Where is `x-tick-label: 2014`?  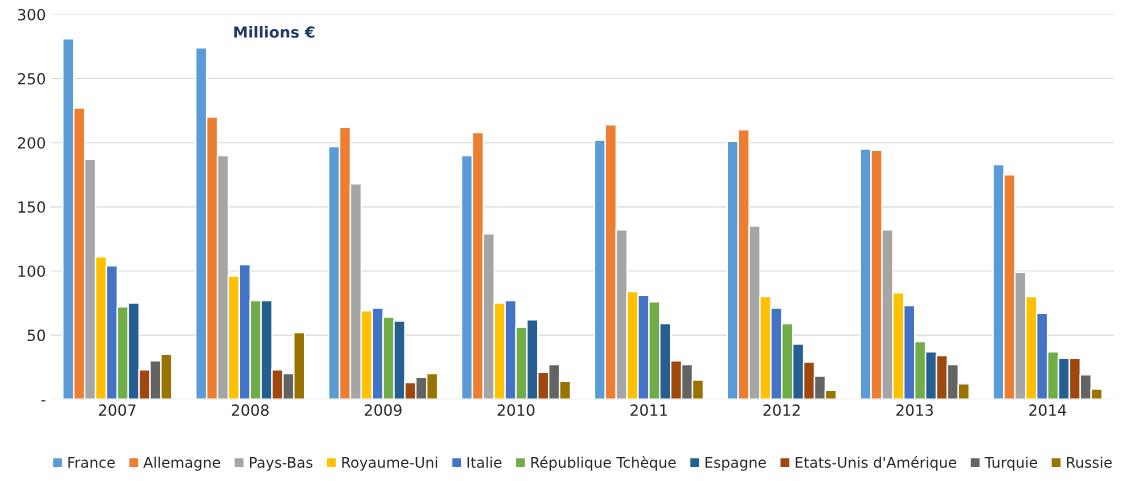 x-tick-label: 2014 is located at coordinates (1048, 410).